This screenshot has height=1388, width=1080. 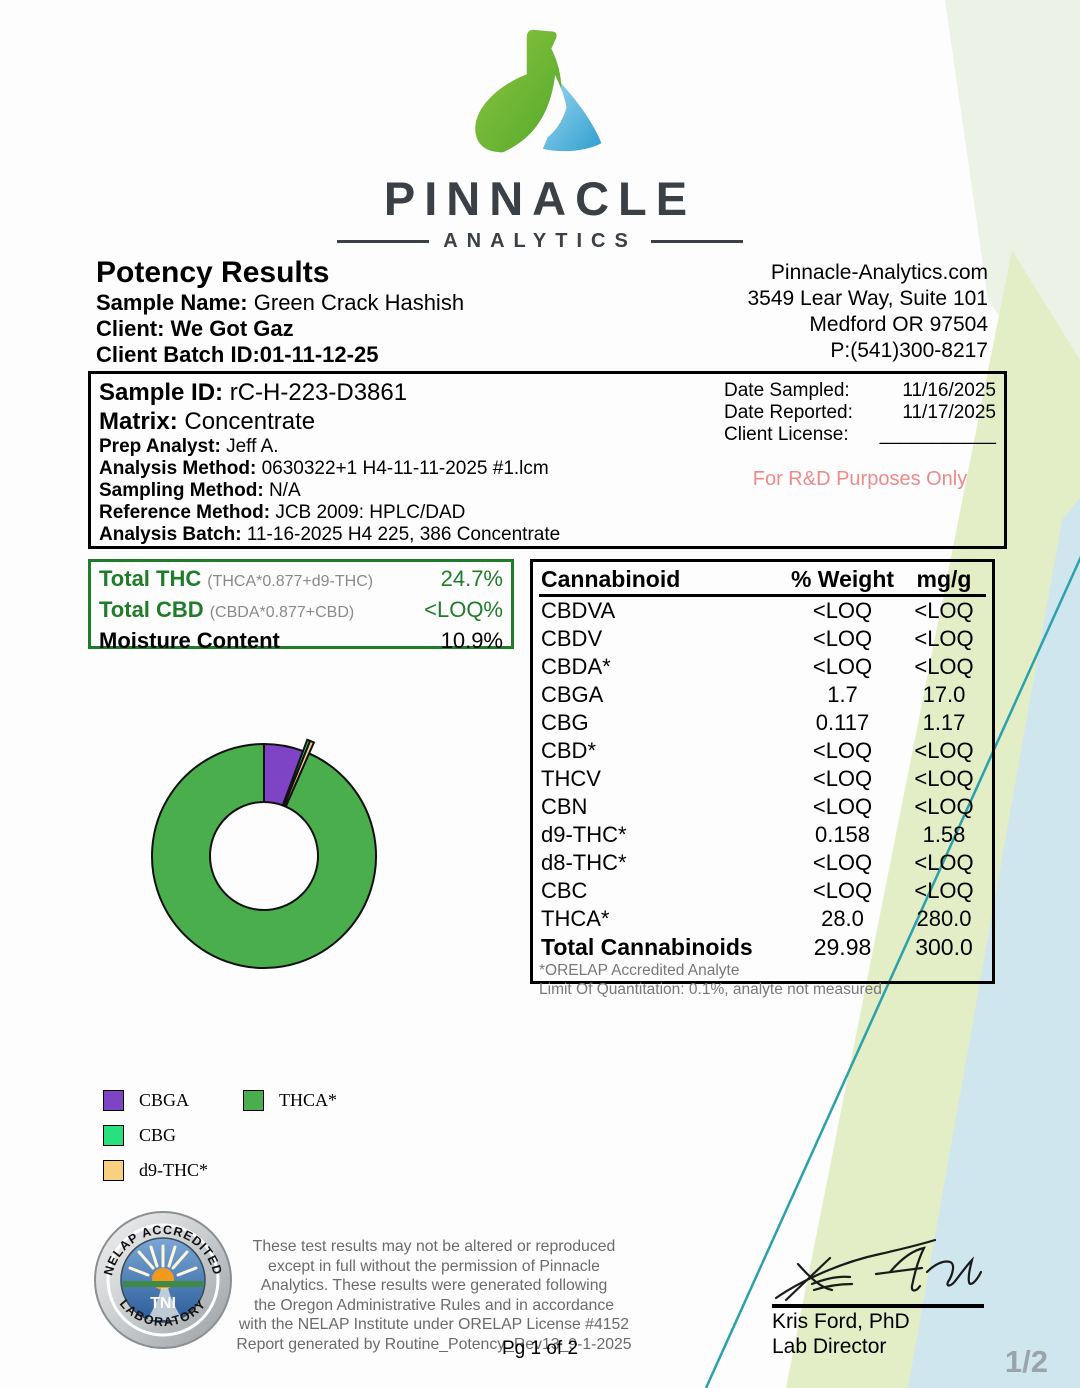 What do you see at coordinates (172, 302) in the screenshot?
I see `sample-name-label: Sample Name:` at bounding box center [172, 302].